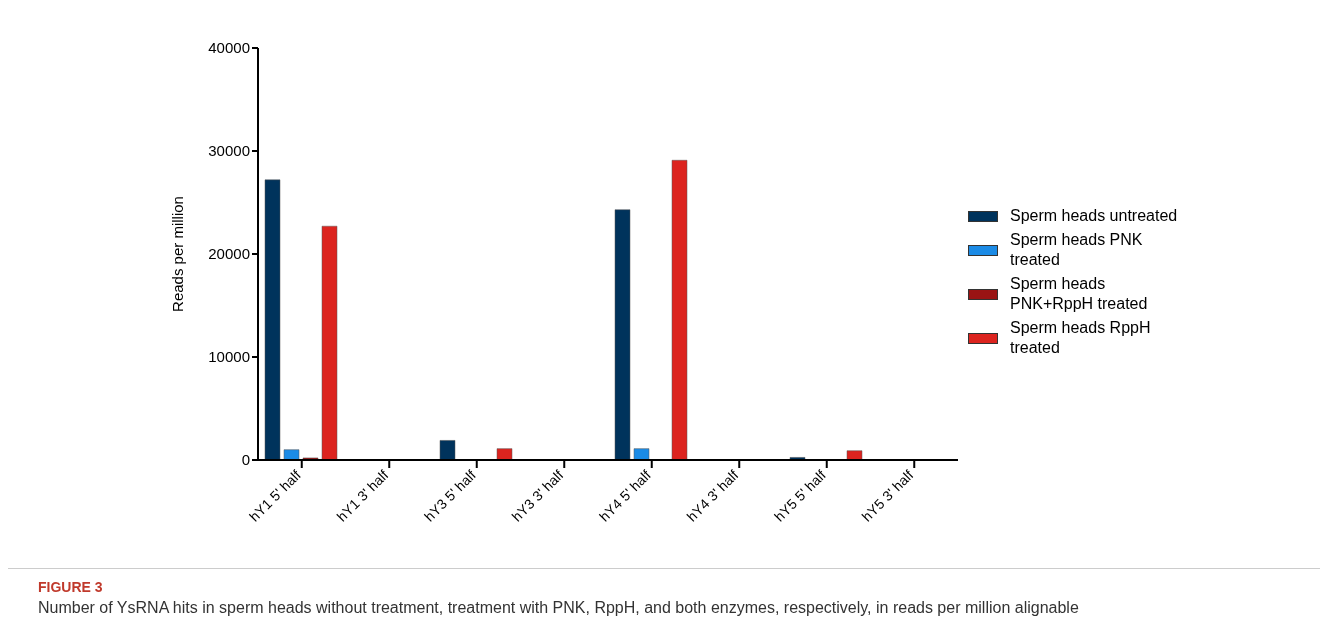 Image resolution: width=1328 pixels, height=637 pixels. Describe the element at coordinates (537, 495) in the screenshot. I see `x-tick-label: hY3 3' half` at that location.